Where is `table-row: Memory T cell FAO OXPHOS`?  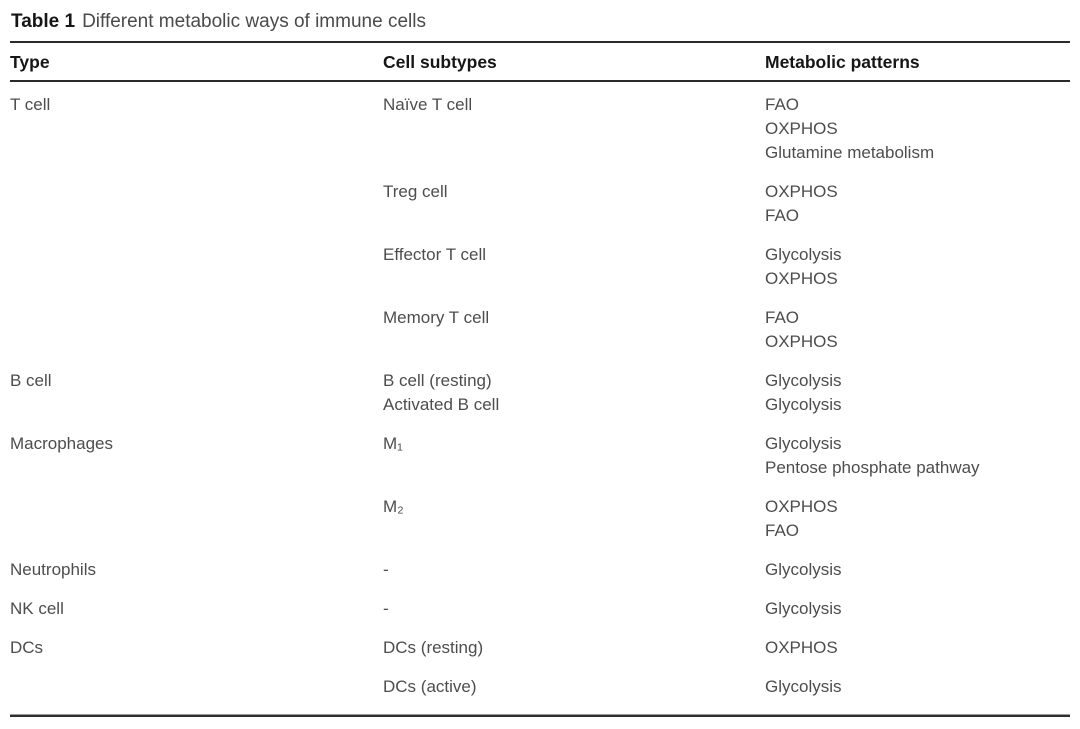
table-row: Memory T cell FAO OXPHOS is located at coordinates (540, 330).